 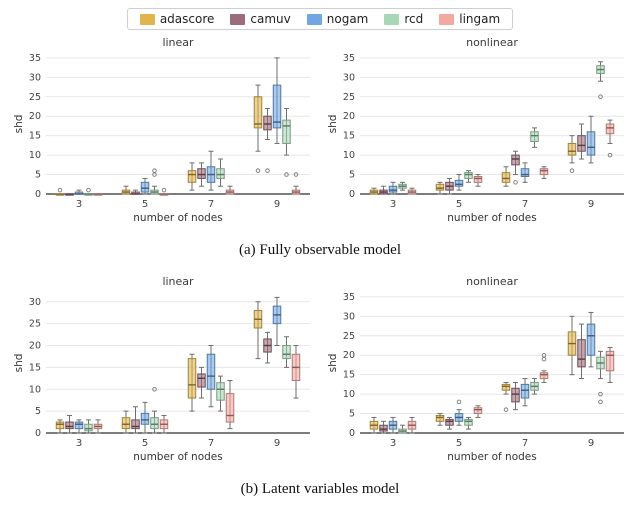 I want to click on legend-label: nogam, so click(x=347, y=19).